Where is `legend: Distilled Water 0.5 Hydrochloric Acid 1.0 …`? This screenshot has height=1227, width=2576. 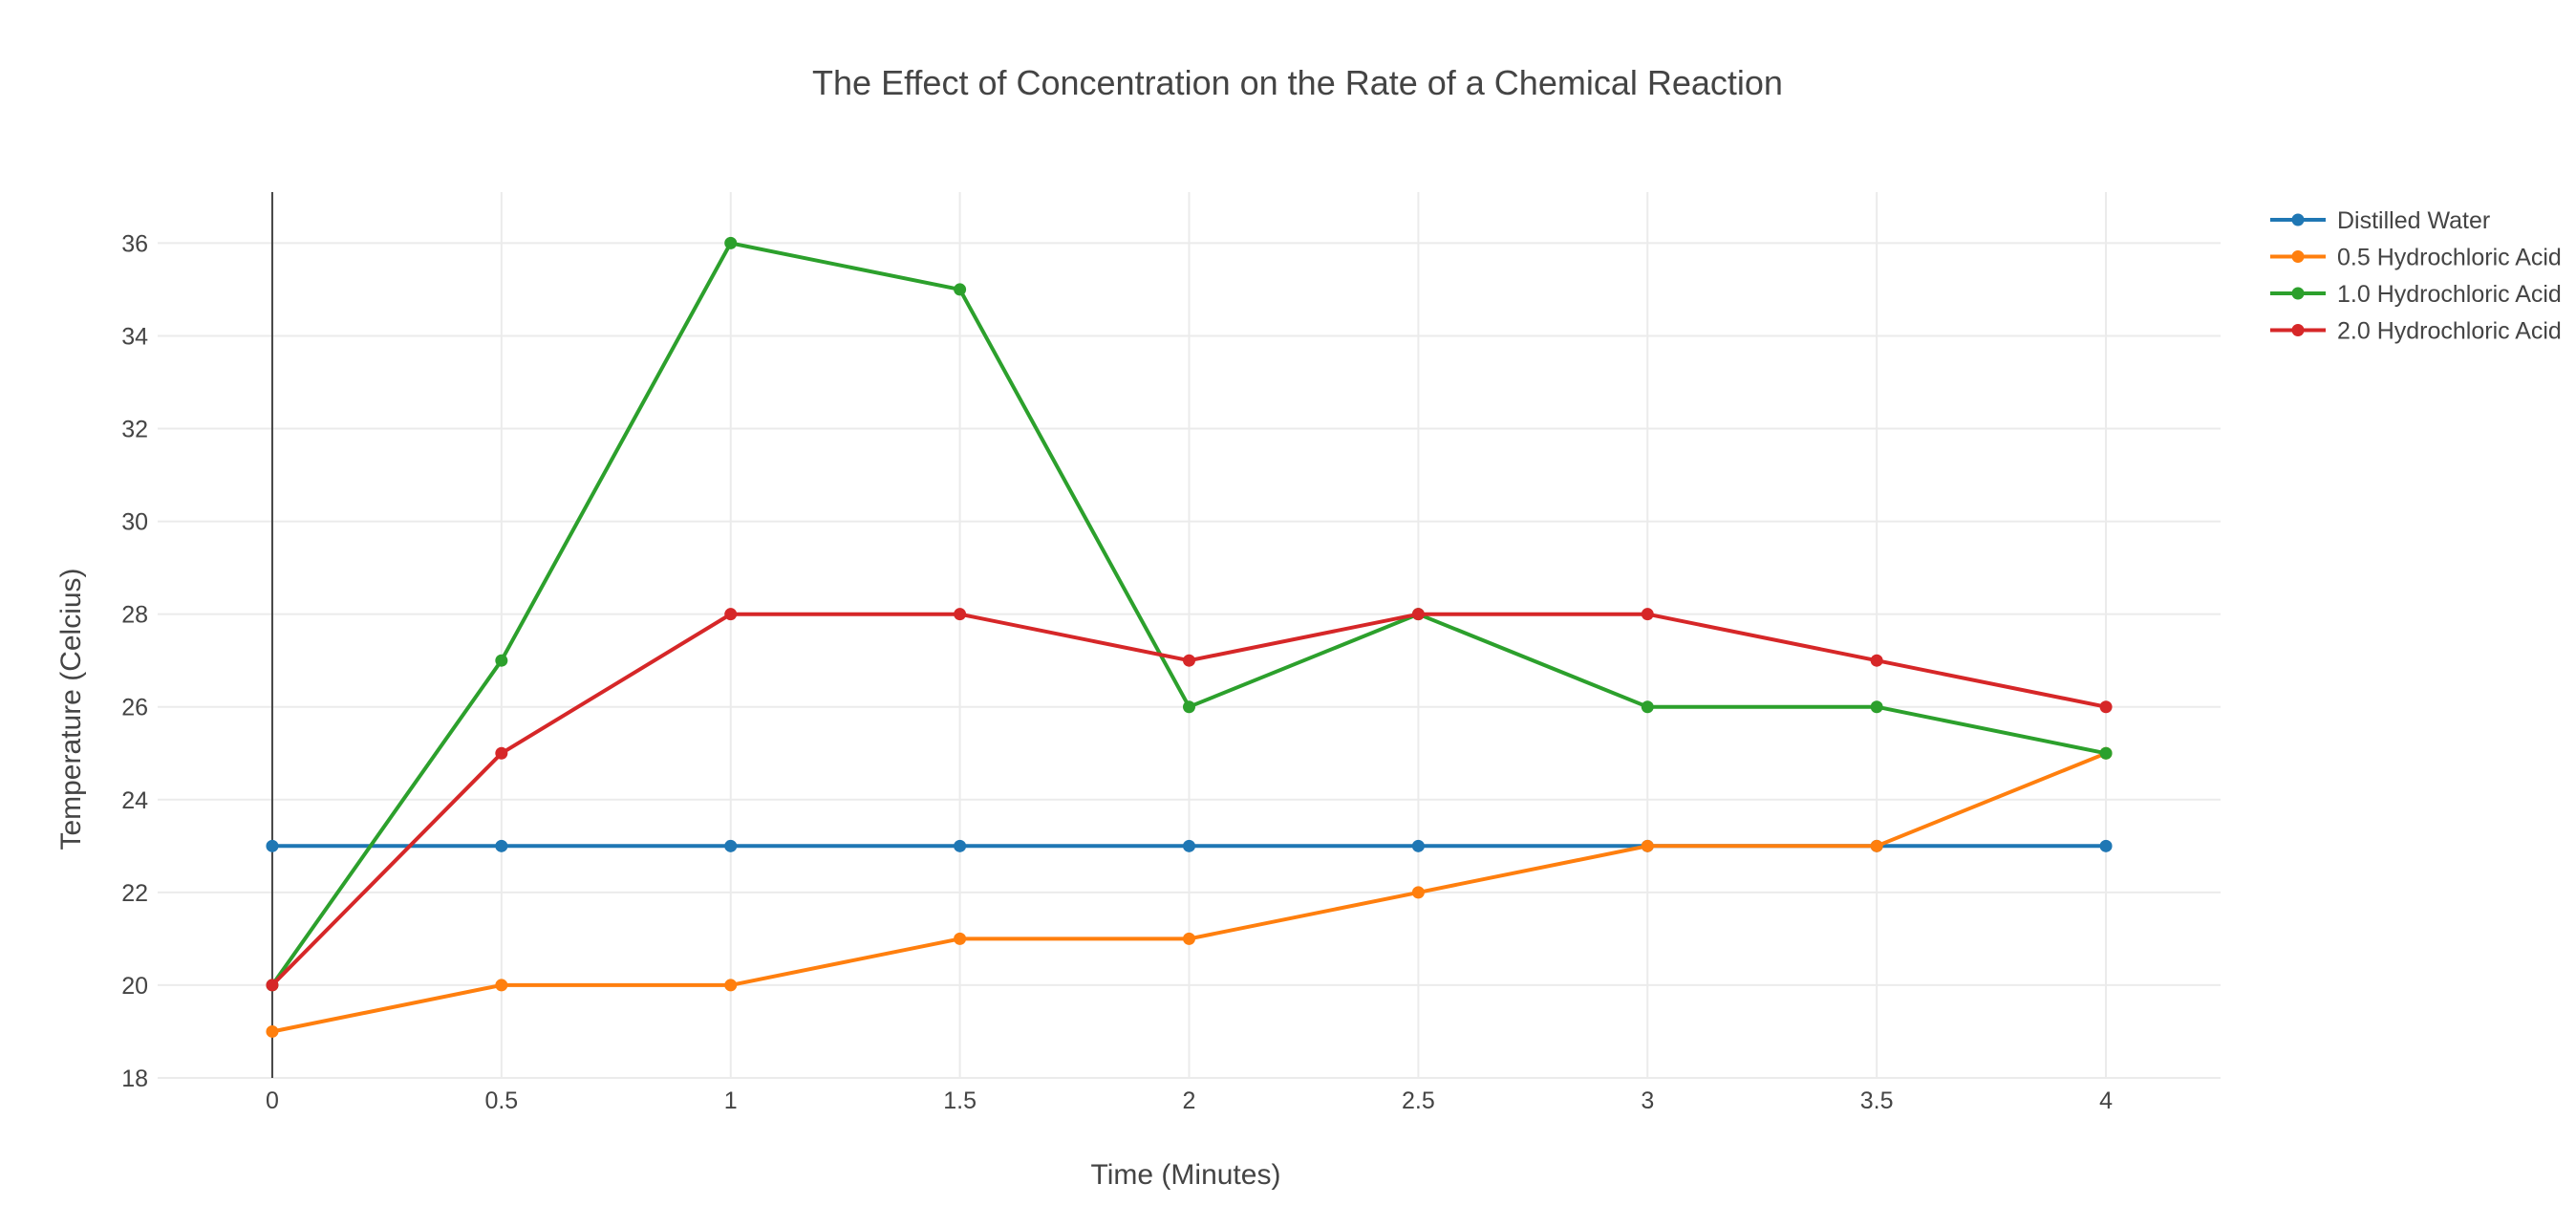
legend: Distilled Water 0.5 Hydrochloric Acid 1.0 … is located at coordinates (2416, 276).